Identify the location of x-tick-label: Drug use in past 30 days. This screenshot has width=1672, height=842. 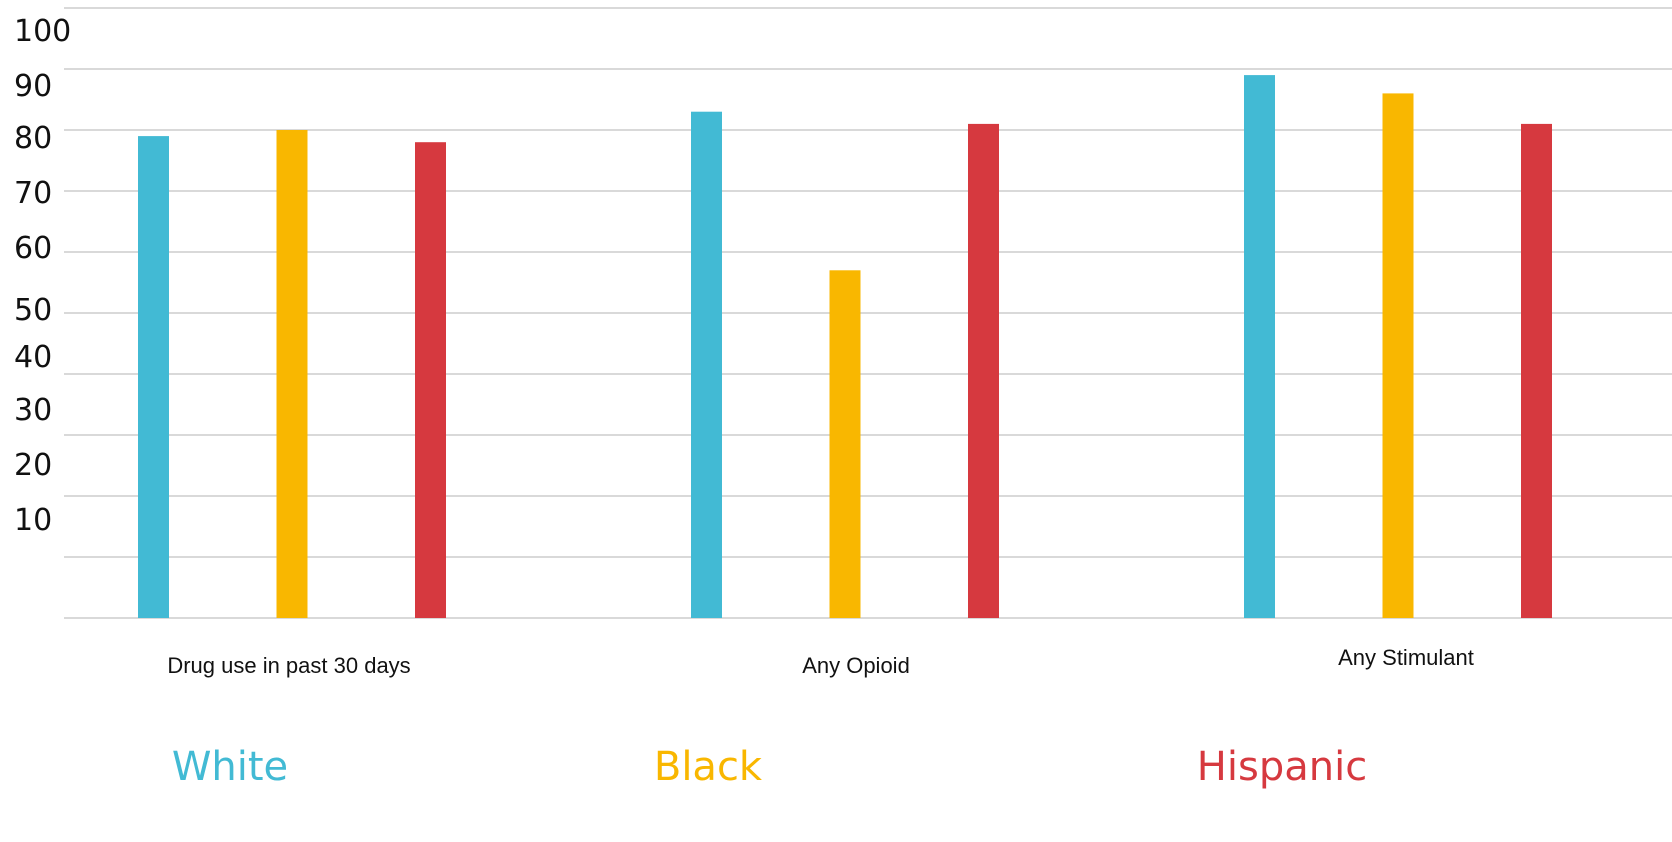
(288, 665).